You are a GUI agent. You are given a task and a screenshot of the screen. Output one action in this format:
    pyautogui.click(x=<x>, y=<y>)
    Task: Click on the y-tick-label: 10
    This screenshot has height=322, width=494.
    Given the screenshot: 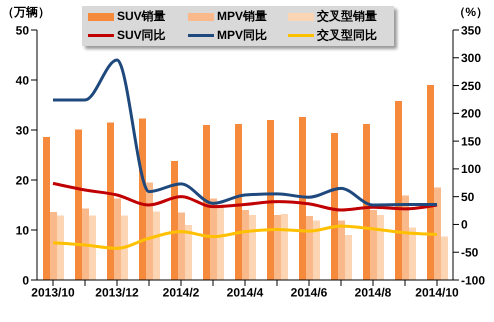 What is the action you would take?
    pyautogui.click(x=23, y=230)
    